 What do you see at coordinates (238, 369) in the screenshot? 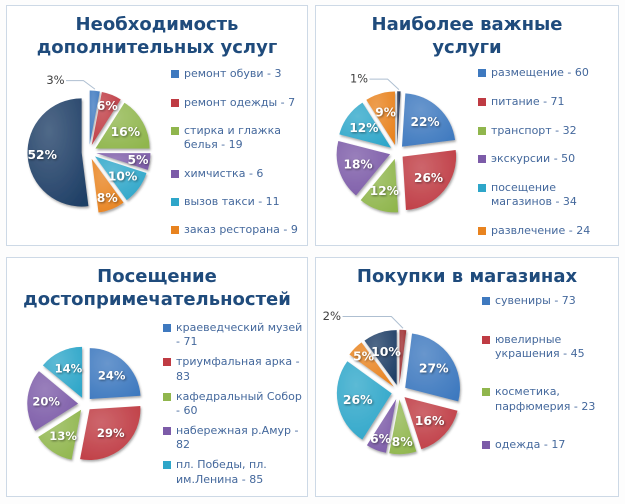
I see `legend-label: триумфальная арка - 83` at bounding box center [238, 369].